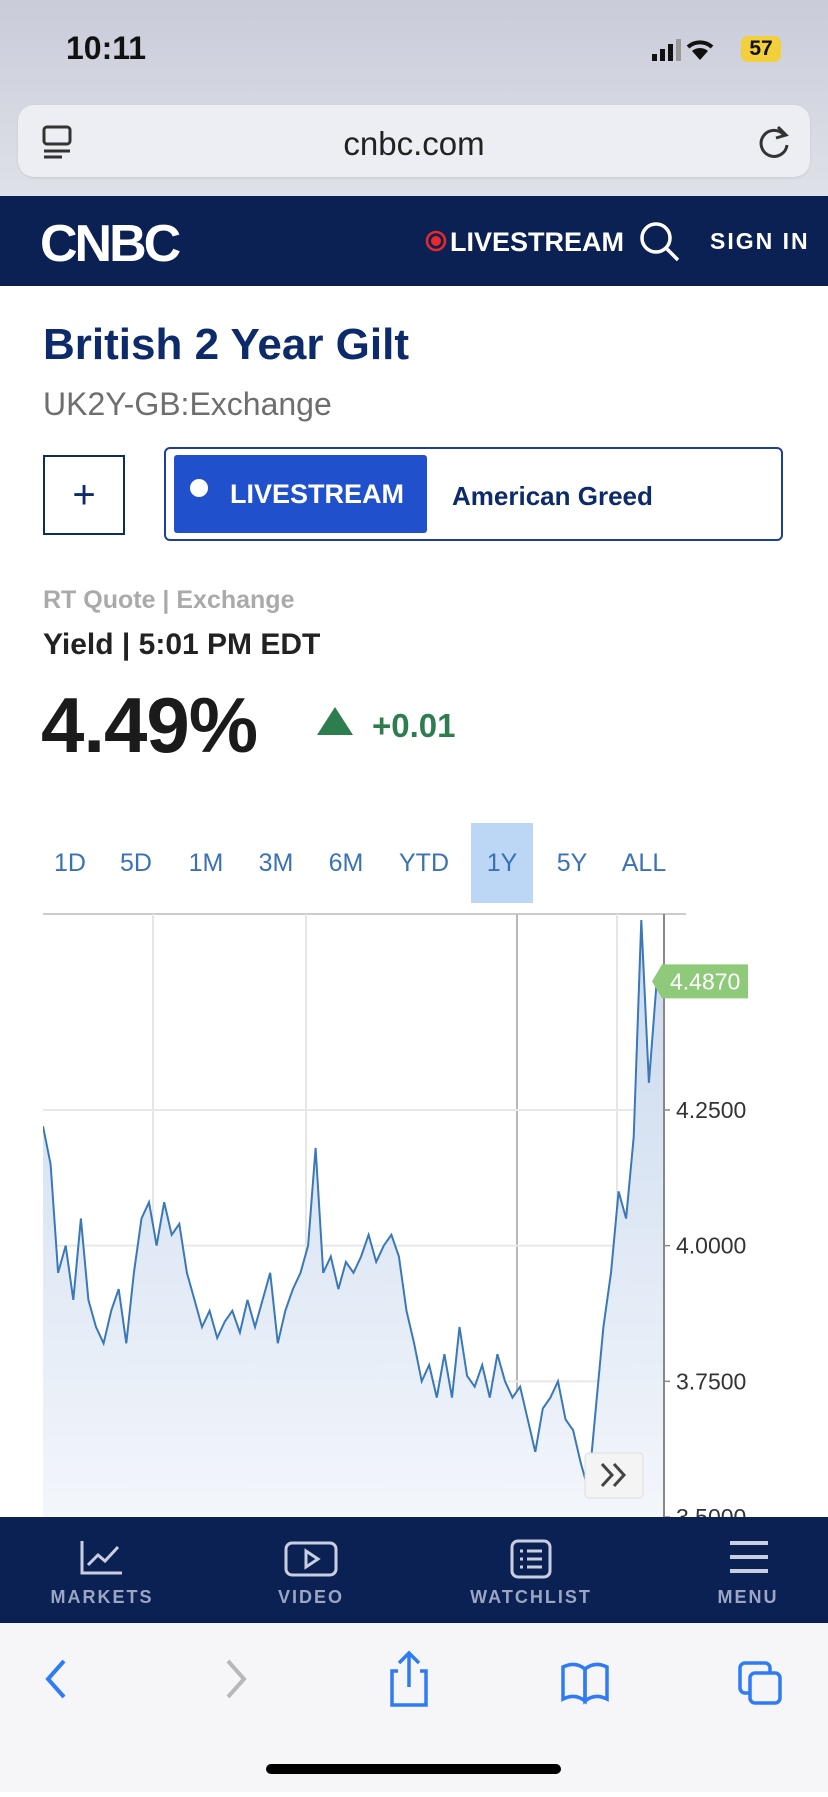 Image resolution: width=828 pixels, height=1797 pixels. I want to click on y-tick-label: 4.2500, so click(711, 1110).